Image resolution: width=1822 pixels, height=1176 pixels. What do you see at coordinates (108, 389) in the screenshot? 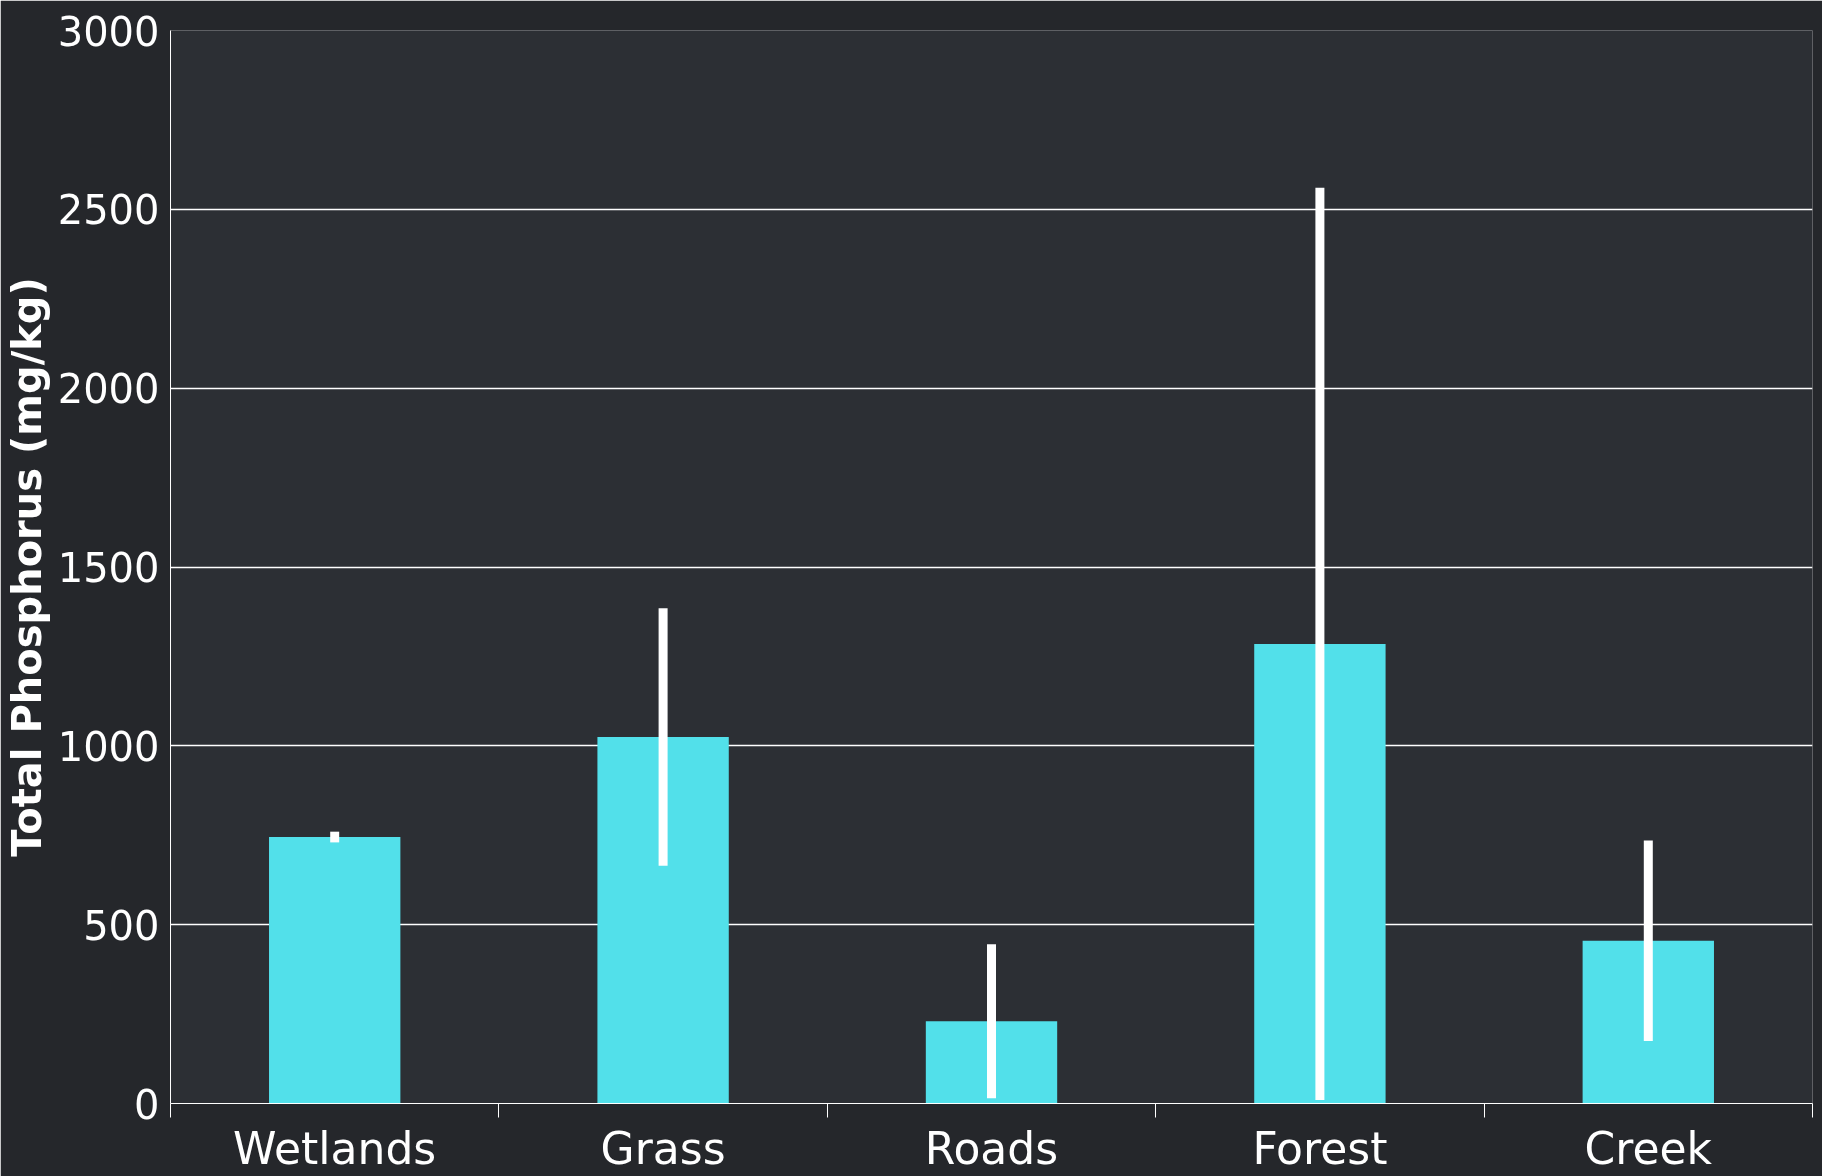
I see `y-tick-label: 2000` at bounding box center [108, 389].